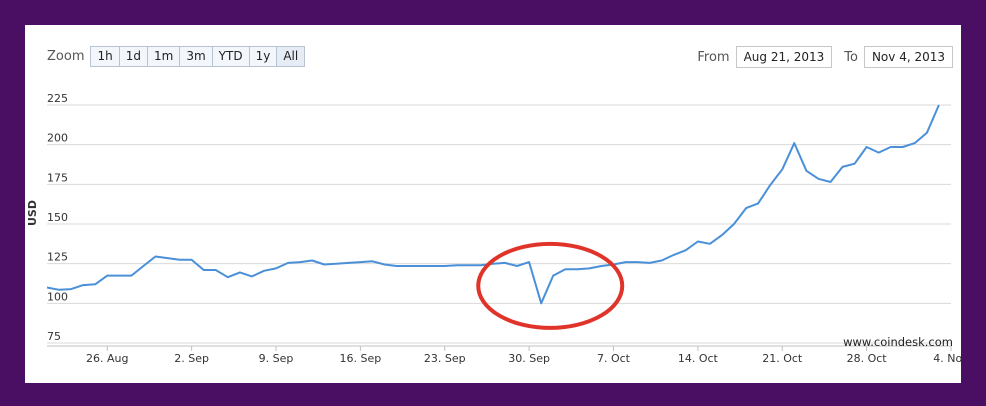  Describe the element at coordinates (107, 358) in the screenshot. I see `x-tick-label: 26. Aug` at that location.